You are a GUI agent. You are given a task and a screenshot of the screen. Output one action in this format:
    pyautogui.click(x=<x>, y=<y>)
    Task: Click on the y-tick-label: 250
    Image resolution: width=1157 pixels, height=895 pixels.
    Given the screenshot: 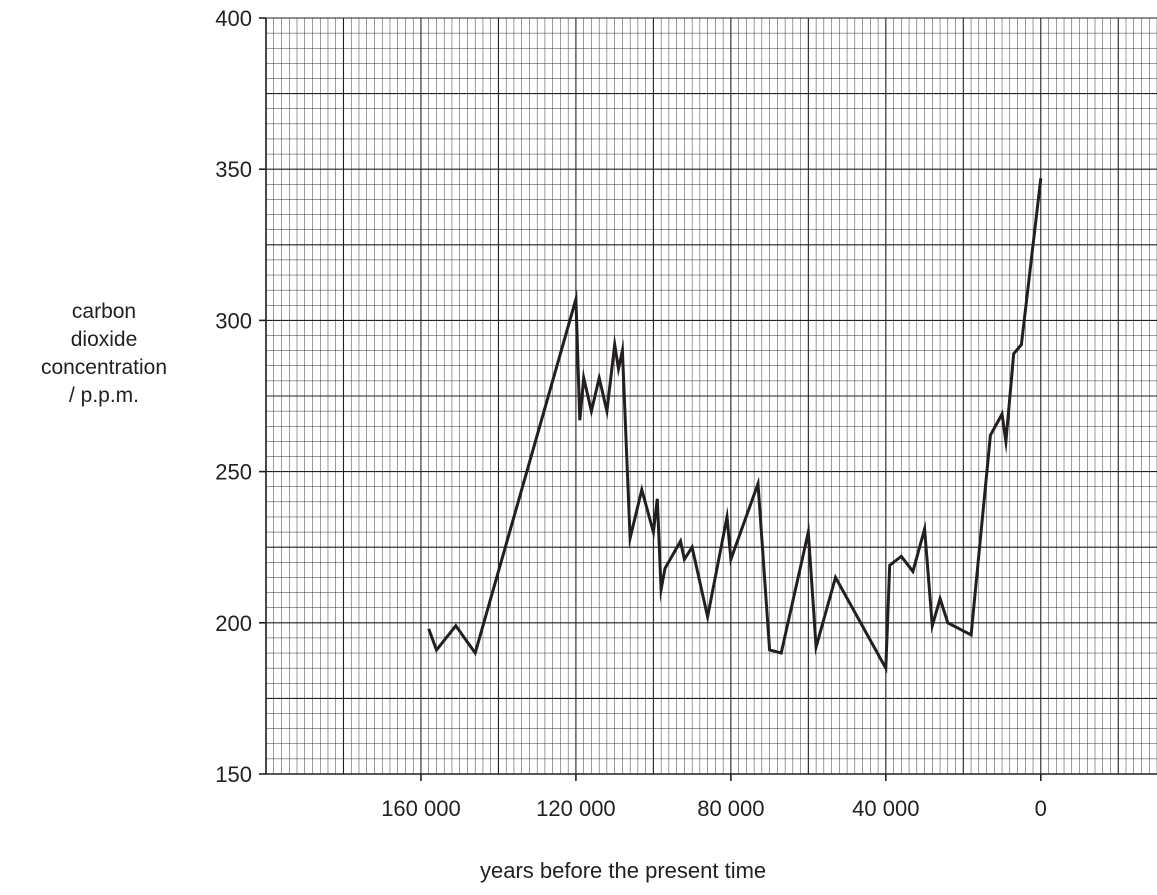 What is the action you would take?
    pyautogui.click(x=233, y=472)
    